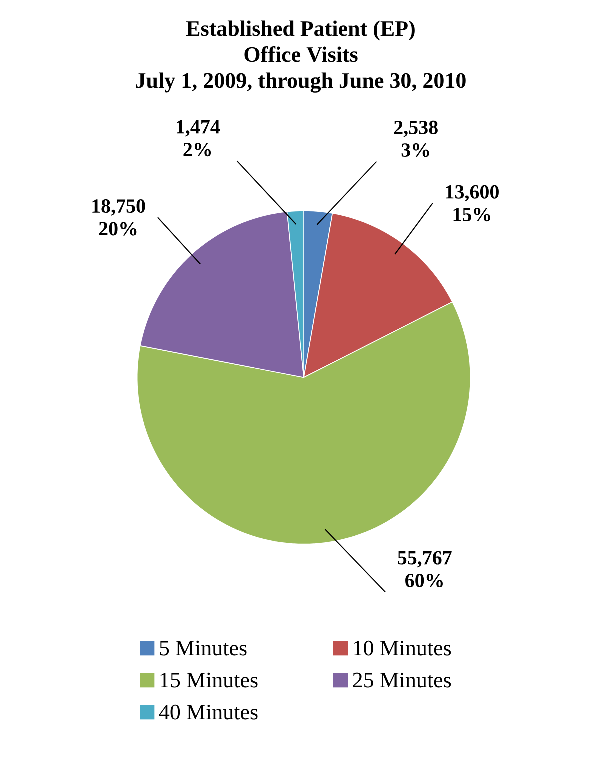 The image size is (602, 775). What do you see at coordinates (402, 680) in the screenshot?
I see `legend-label: 25 Minutes` at bounding box center [402, 680].